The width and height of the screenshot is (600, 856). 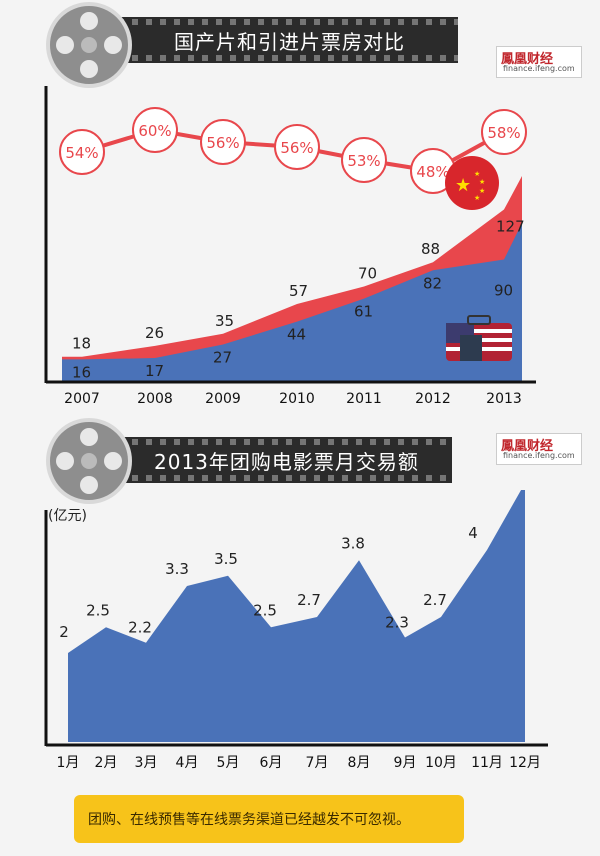 I want to click on x-tick-label: 2012, so click(x=433, y=399).